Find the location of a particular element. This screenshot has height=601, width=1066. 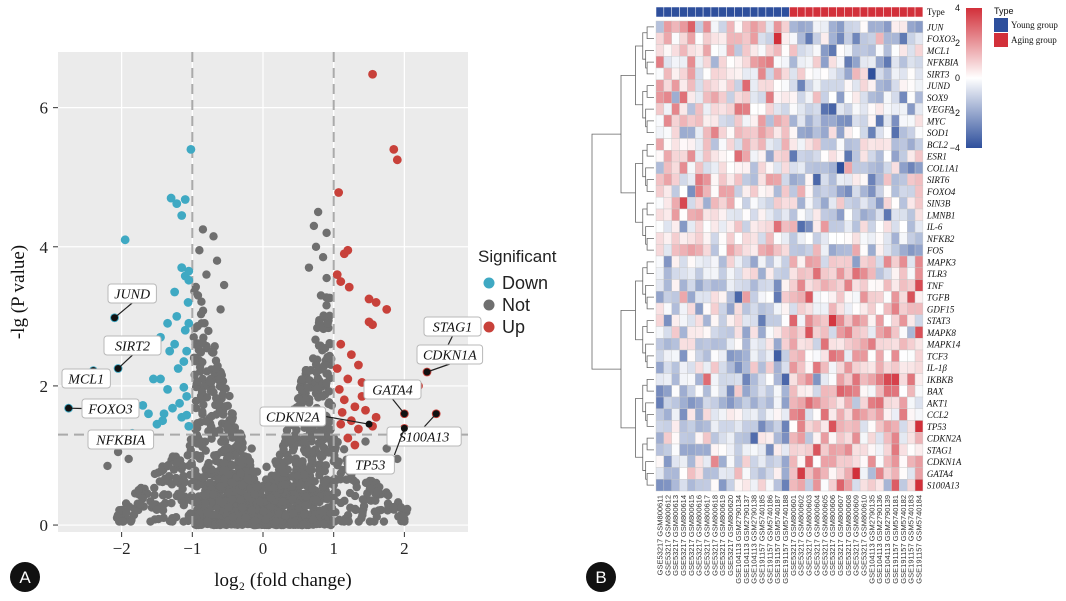

column-label: GSE53217 GSM800615 is located at coordinates (691, 535).